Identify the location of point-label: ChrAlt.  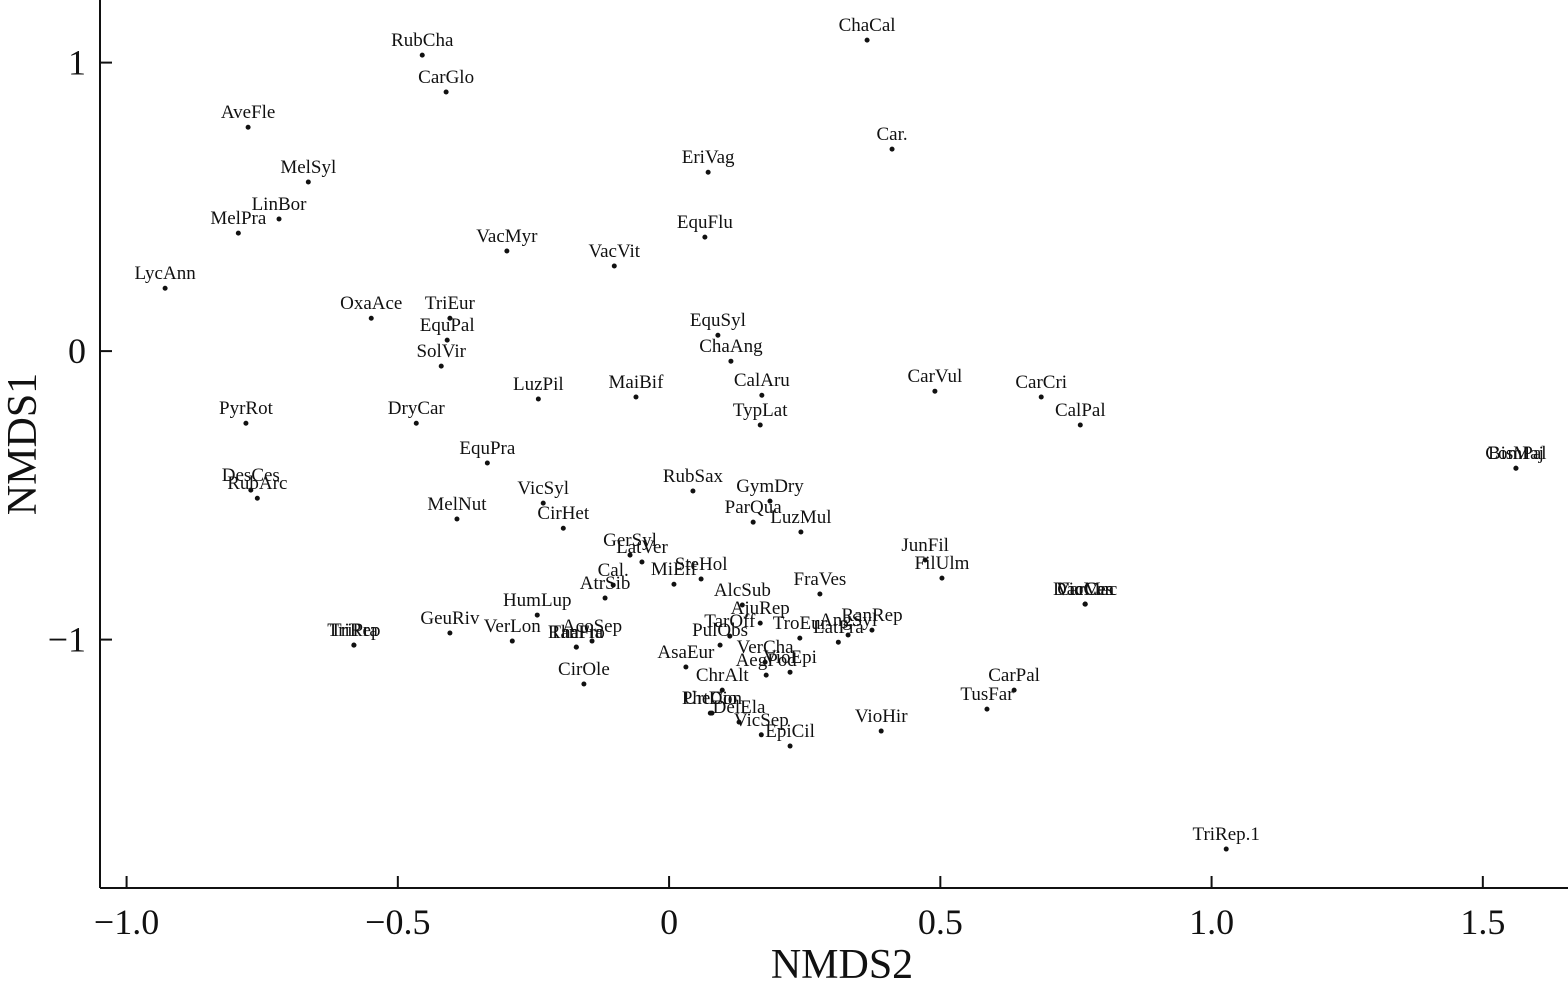
(723, 675).